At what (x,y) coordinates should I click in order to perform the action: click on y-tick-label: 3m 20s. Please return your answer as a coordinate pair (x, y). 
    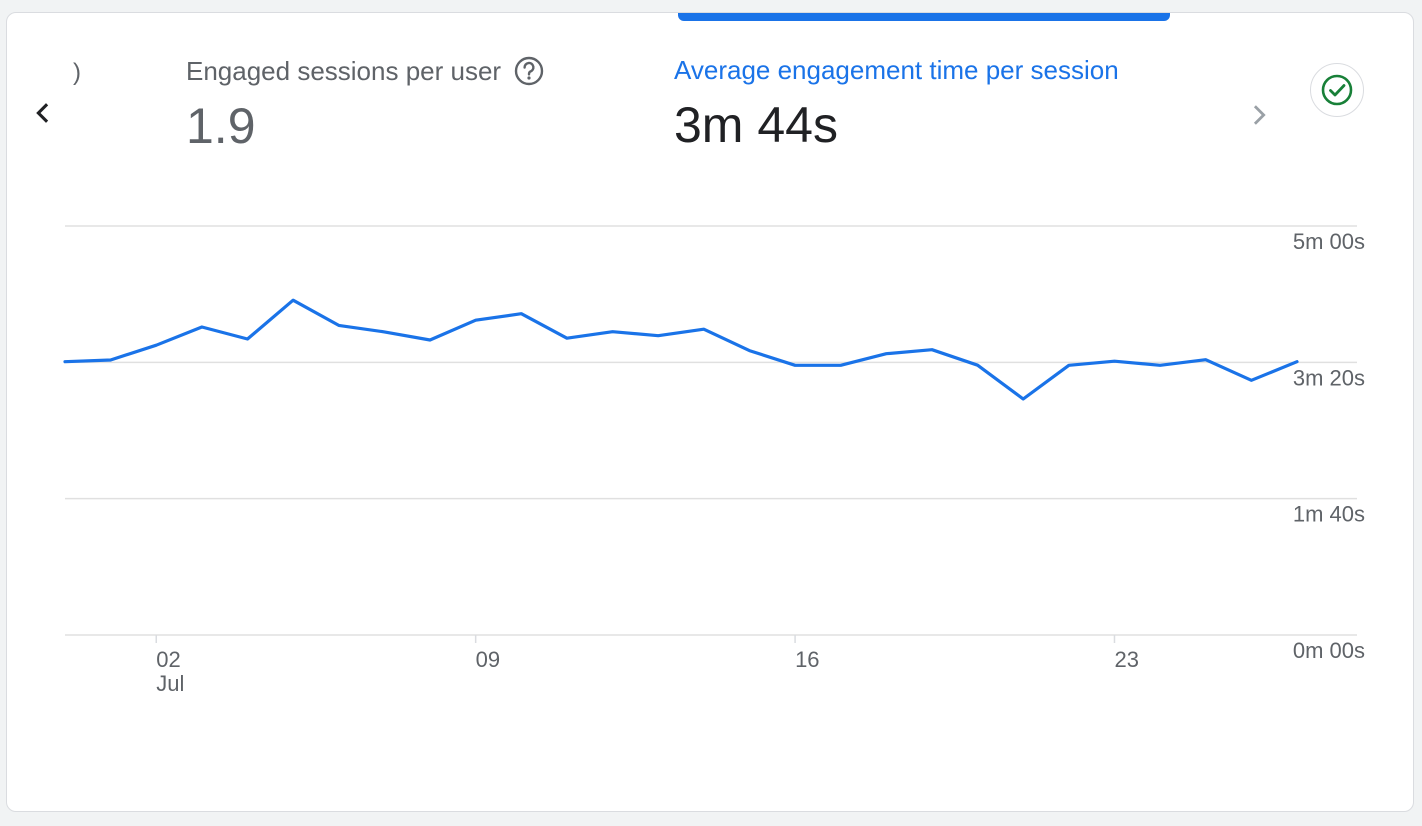
    Looking at the image, I should click on (1329, 377).